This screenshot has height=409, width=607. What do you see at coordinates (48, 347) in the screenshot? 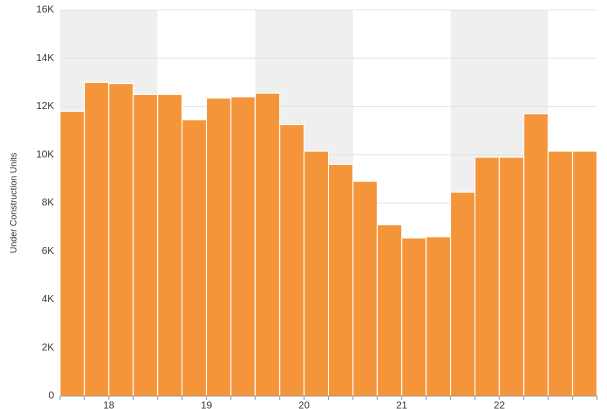
I see `y-tick-label: 2K` at bounding box center [48, 347].